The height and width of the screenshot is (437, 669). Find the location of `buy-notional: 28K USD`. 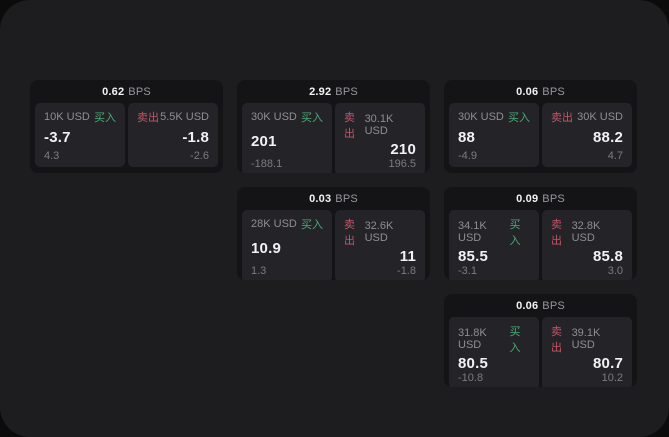

buy-notional: 28K USD is located at coordinates (274, 224).